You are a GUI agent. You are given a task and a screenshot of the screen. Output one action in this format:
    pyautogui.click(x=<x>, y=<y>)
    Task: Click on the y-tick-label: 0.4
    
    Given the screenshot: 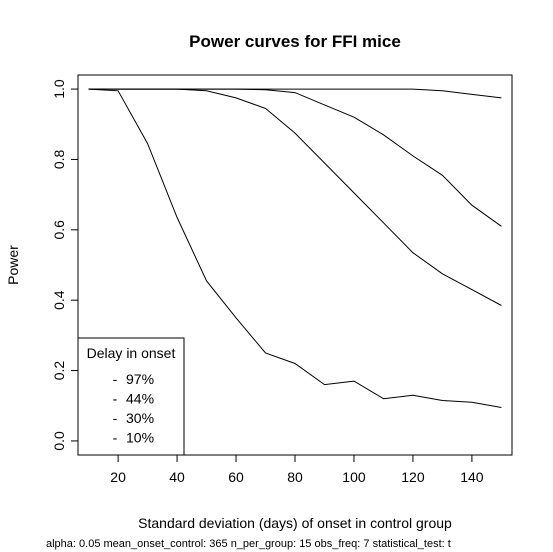 What is the action you would take?
    pyautogui.click(x=59, y=300)
    